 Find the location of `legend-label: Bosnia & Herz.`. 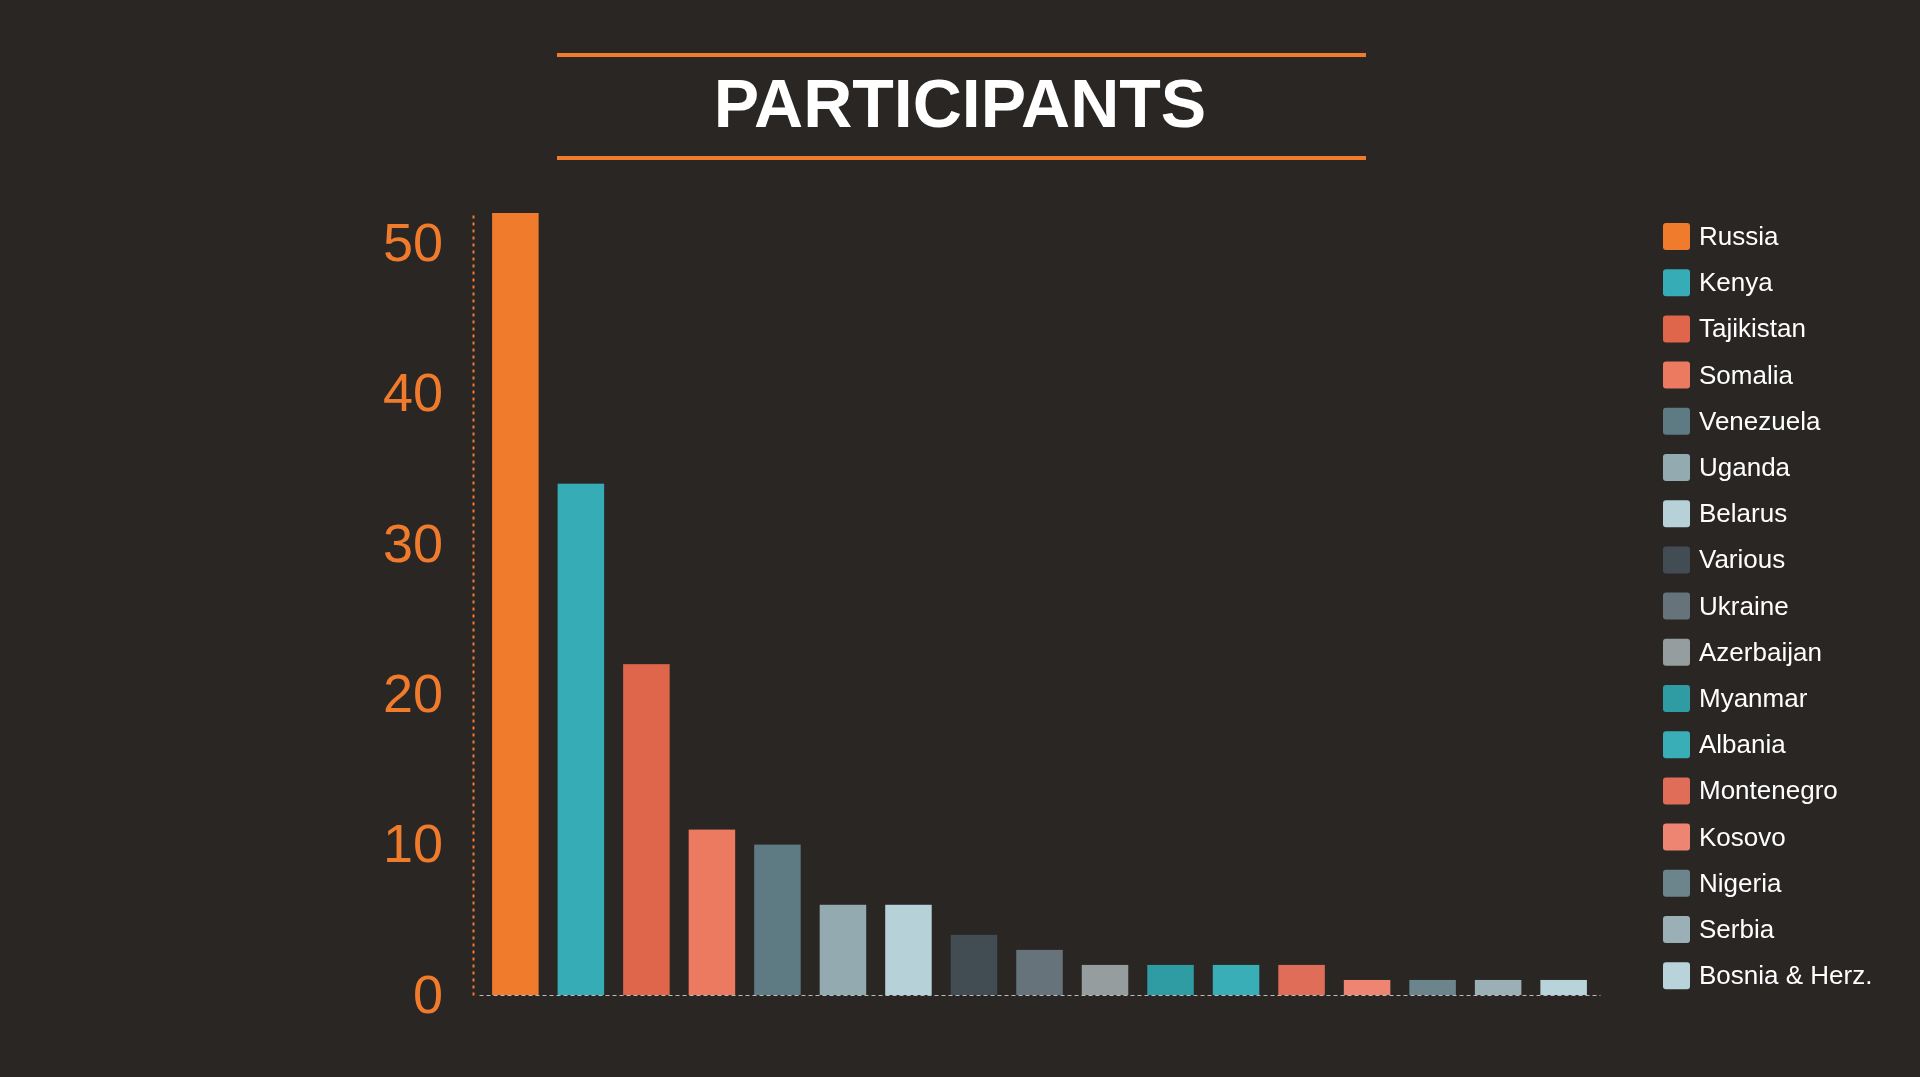

legend-label: Bosnia & Herz. is located at coordinates (1786, 975).